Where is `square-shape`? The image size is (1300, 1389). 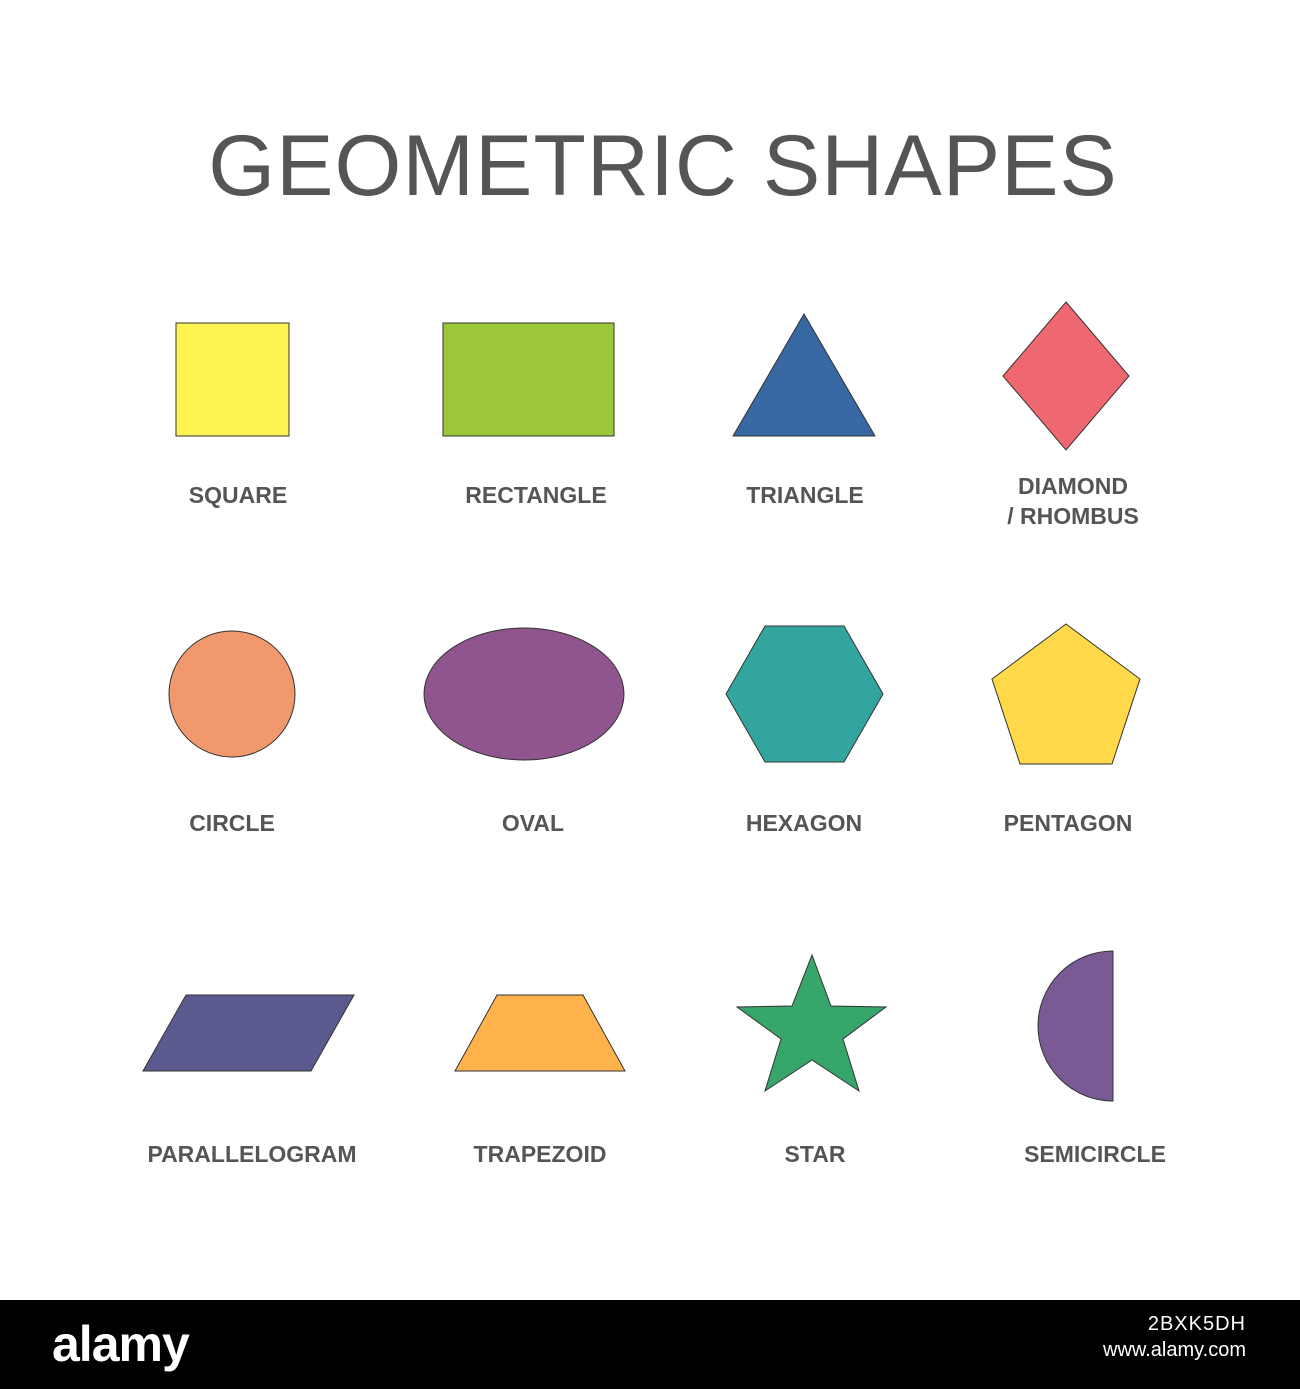 square-shape is located at coordinates (232, 379).